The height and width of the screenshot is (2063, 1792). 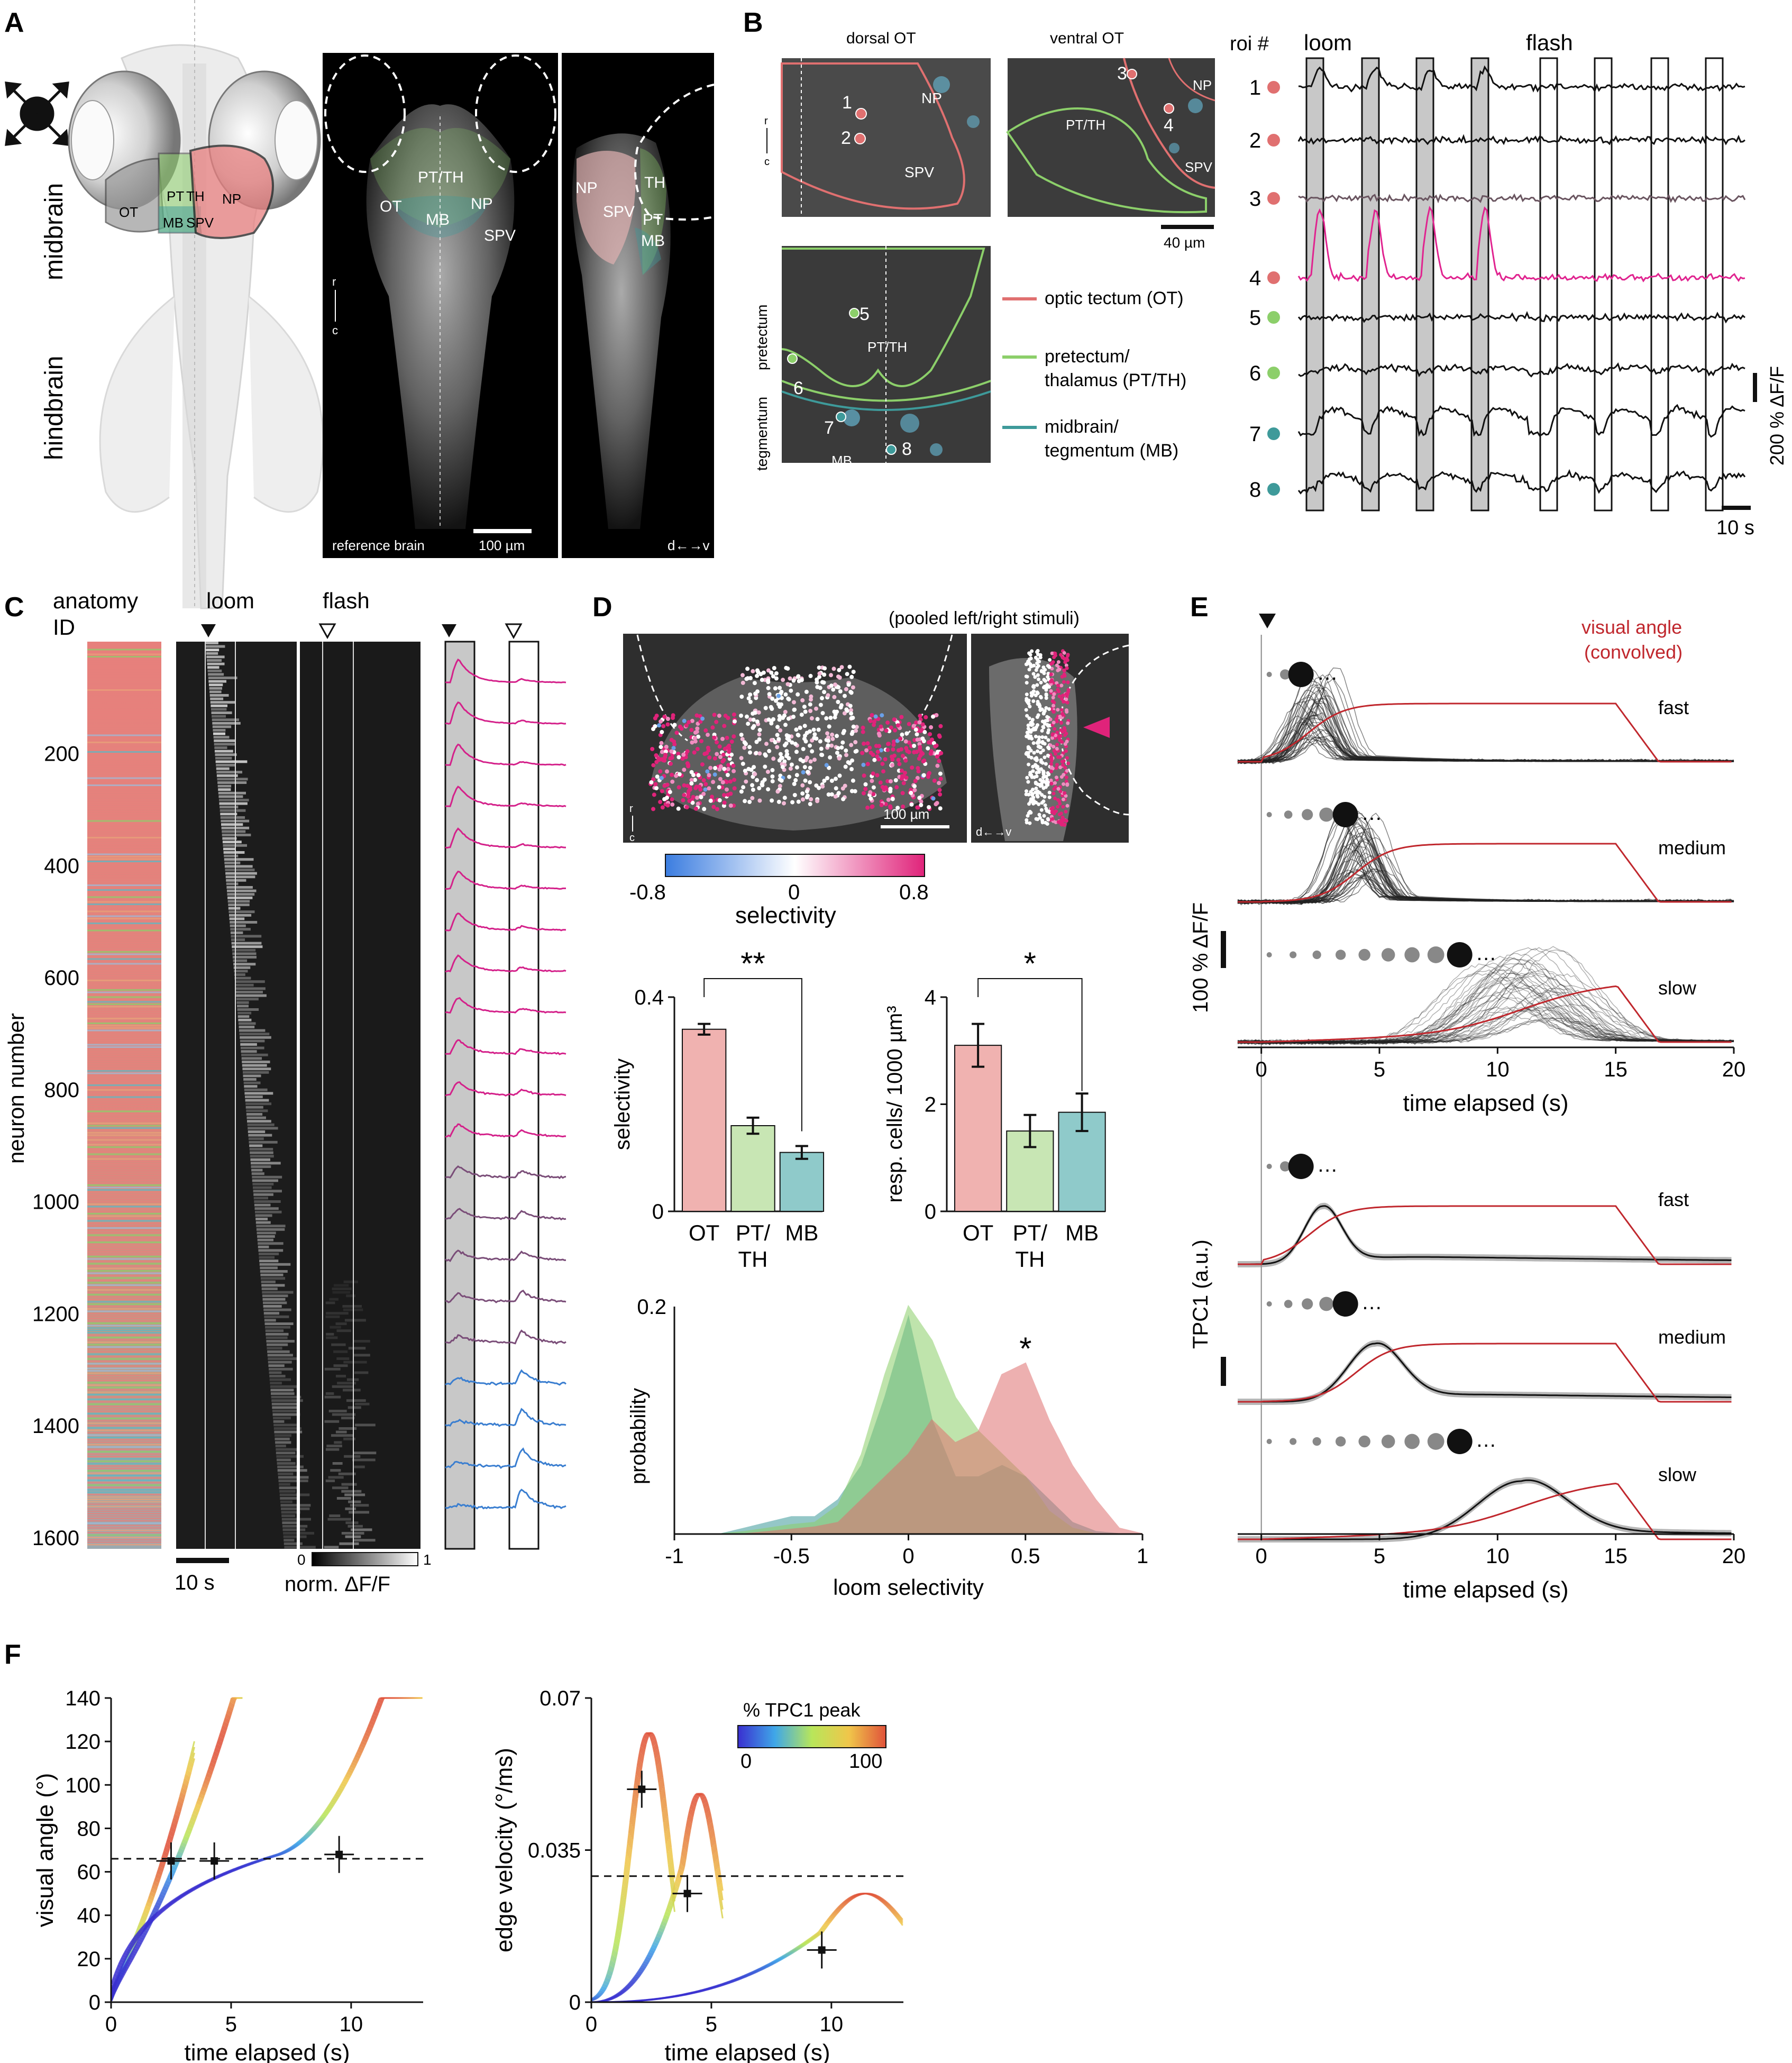 What do you see at coordinates (1255, 318) in the screenshot?
I see `b-roi-number: 5` at bounding box center [1255, 318].